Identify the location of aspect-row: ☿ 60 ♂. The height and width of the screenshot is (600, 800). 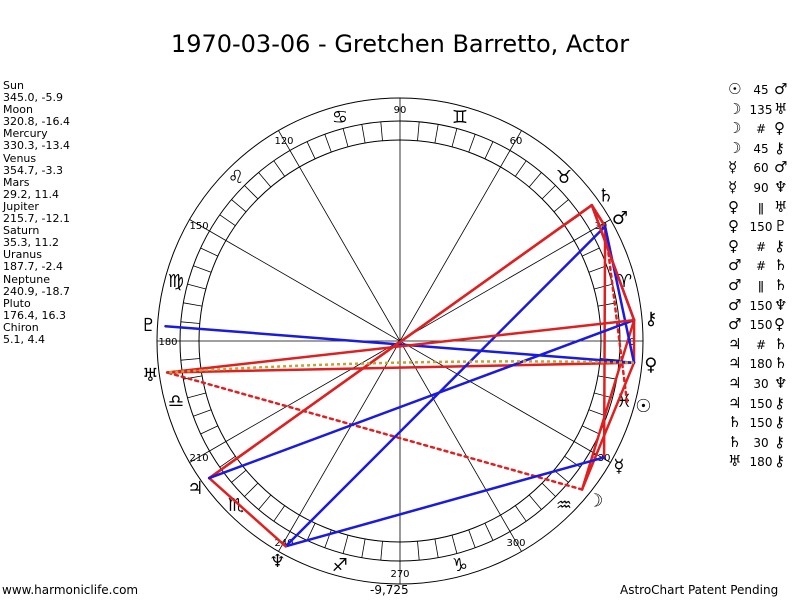
(757, 168).